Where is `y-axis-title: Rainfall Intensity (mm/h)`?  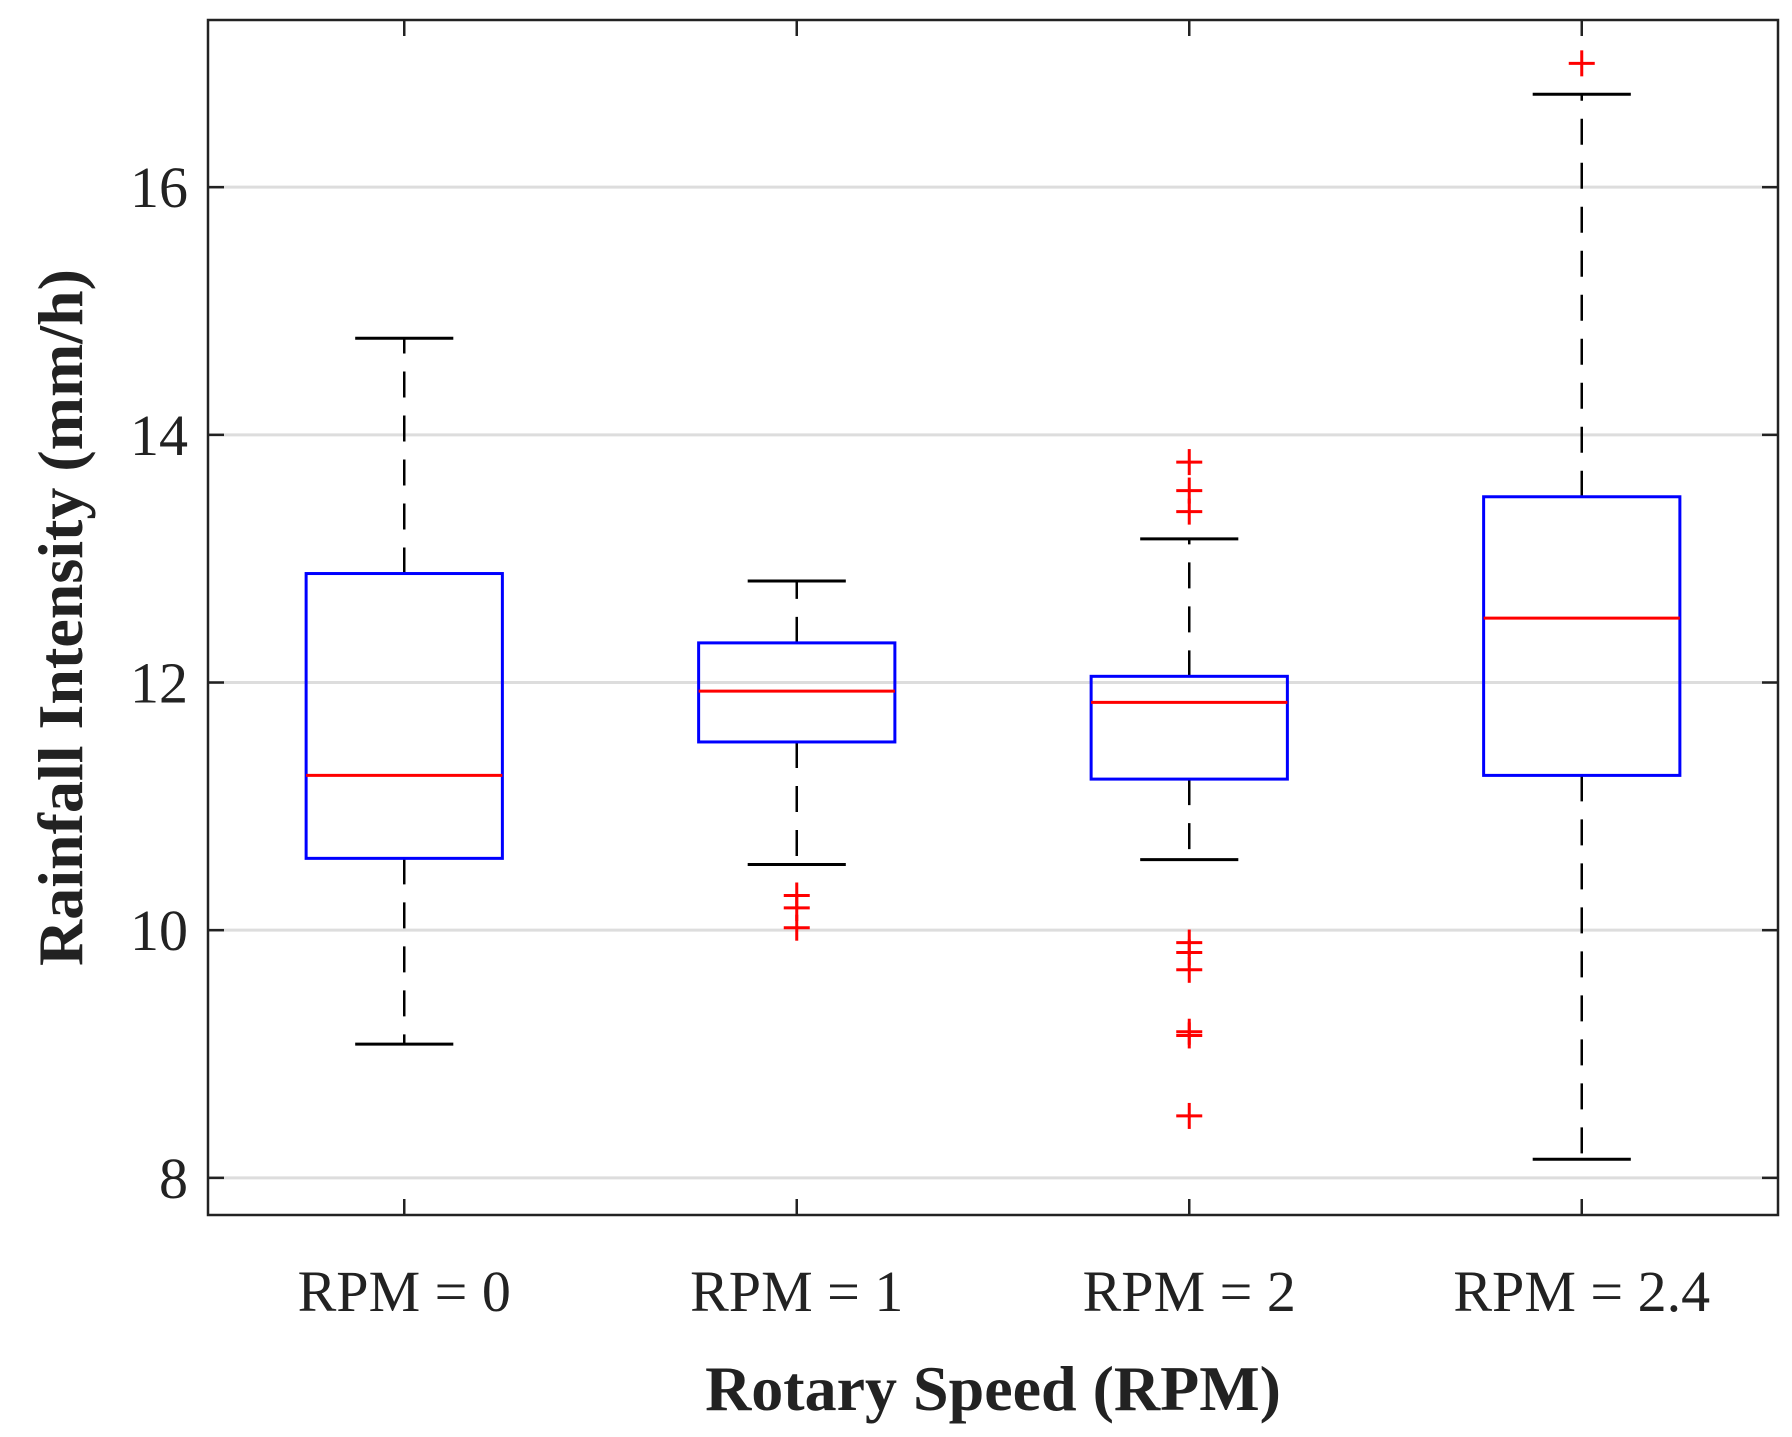
y-axis-title: Rainfall Intensity (mm/h) is located at coordinates (60, 617).